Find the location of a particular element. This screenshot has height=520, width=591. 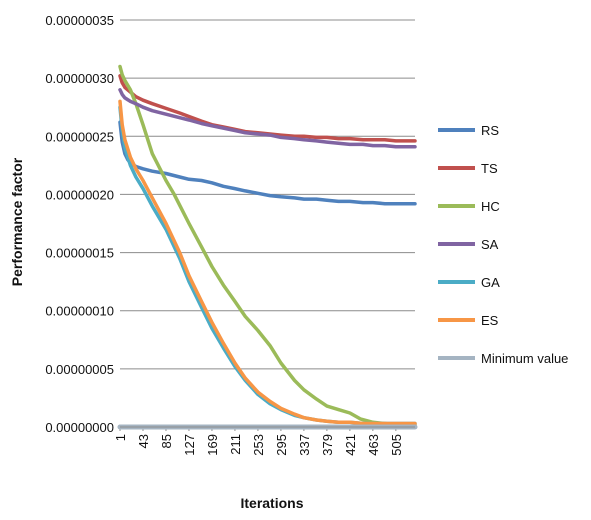

legend: RS TS HC SA GA ES Minimum value is located at coordinates (503, 244).